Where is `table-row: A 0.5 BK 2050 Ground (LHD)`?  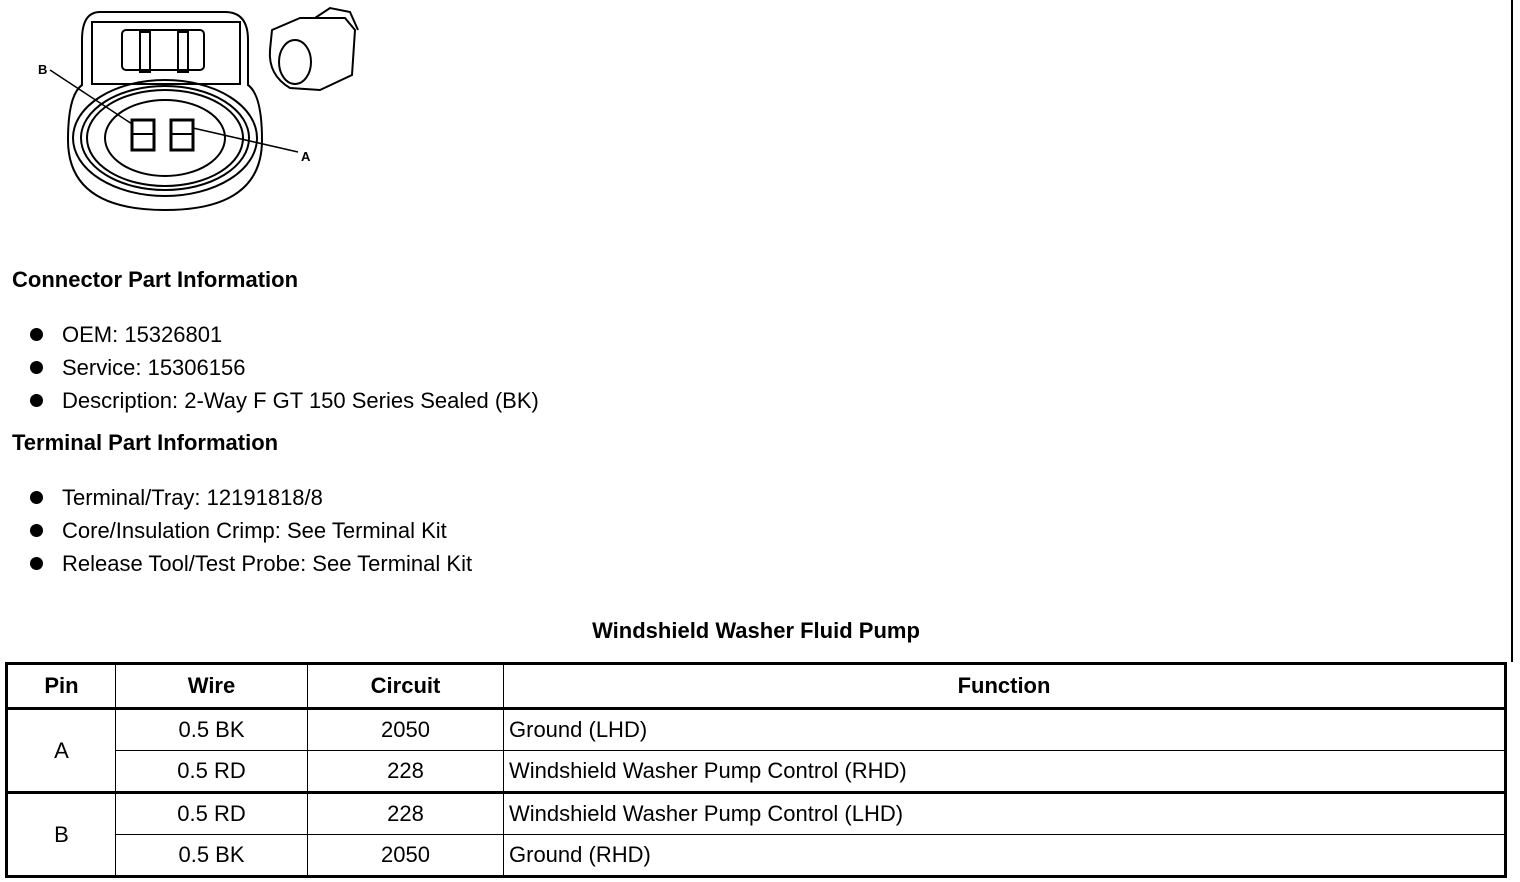
table-row: A 0.5 BK 2050 Ground (LHD) is located at coordinates (756, 750).